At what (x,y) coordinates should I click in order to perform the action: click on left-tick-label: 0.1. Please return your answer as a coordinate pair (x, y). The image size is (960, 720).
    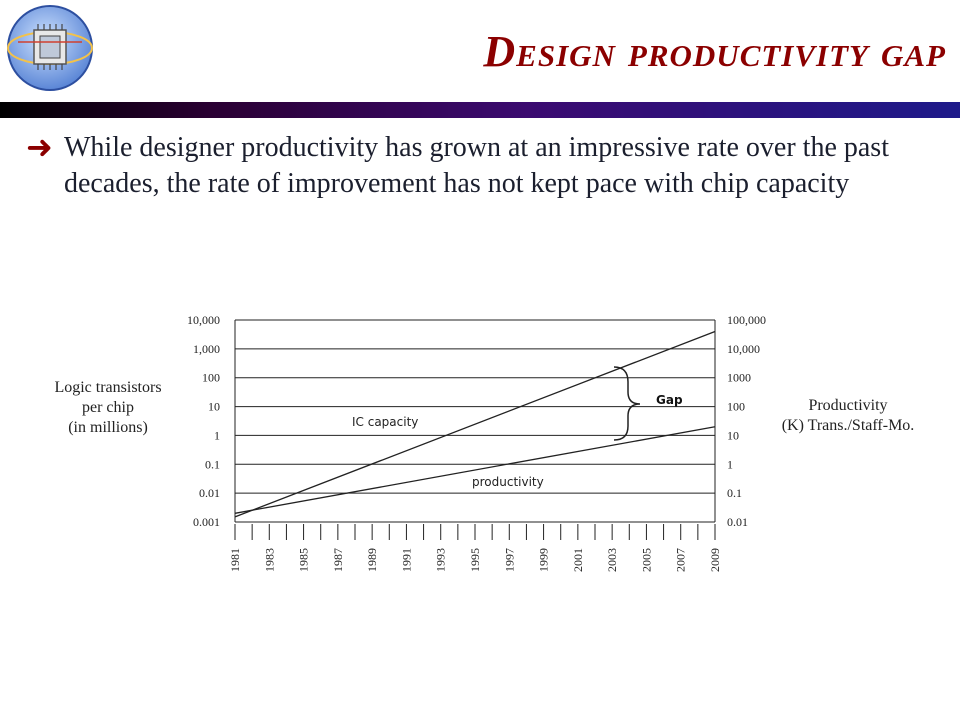
    Looking at the image, I should click on (212, 464).